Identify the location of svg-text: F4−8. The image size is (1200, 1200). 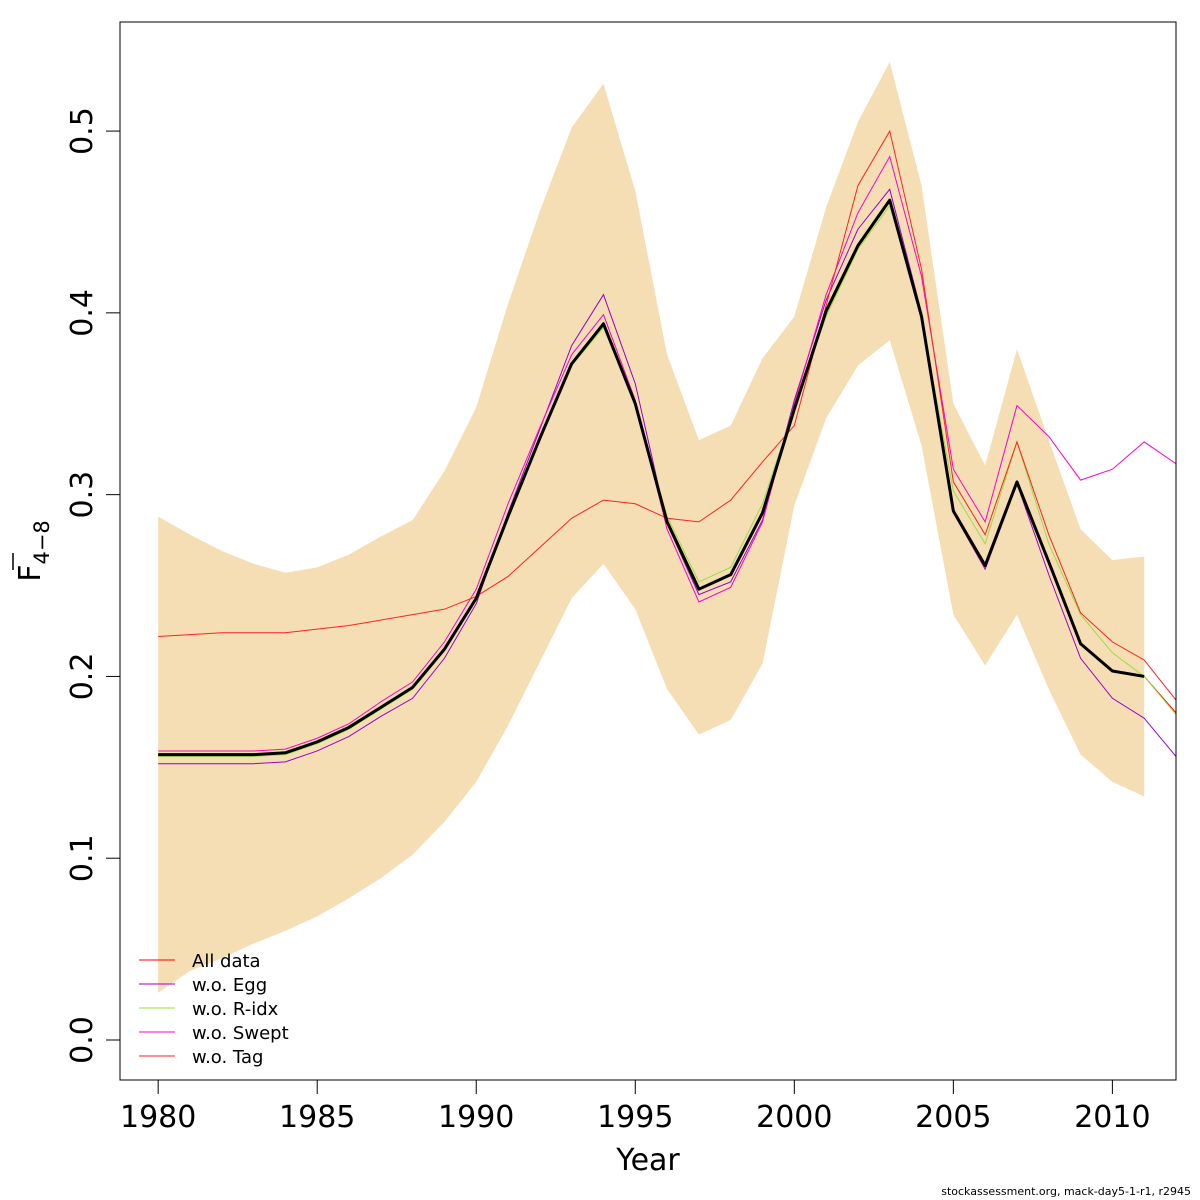
(33, 551).